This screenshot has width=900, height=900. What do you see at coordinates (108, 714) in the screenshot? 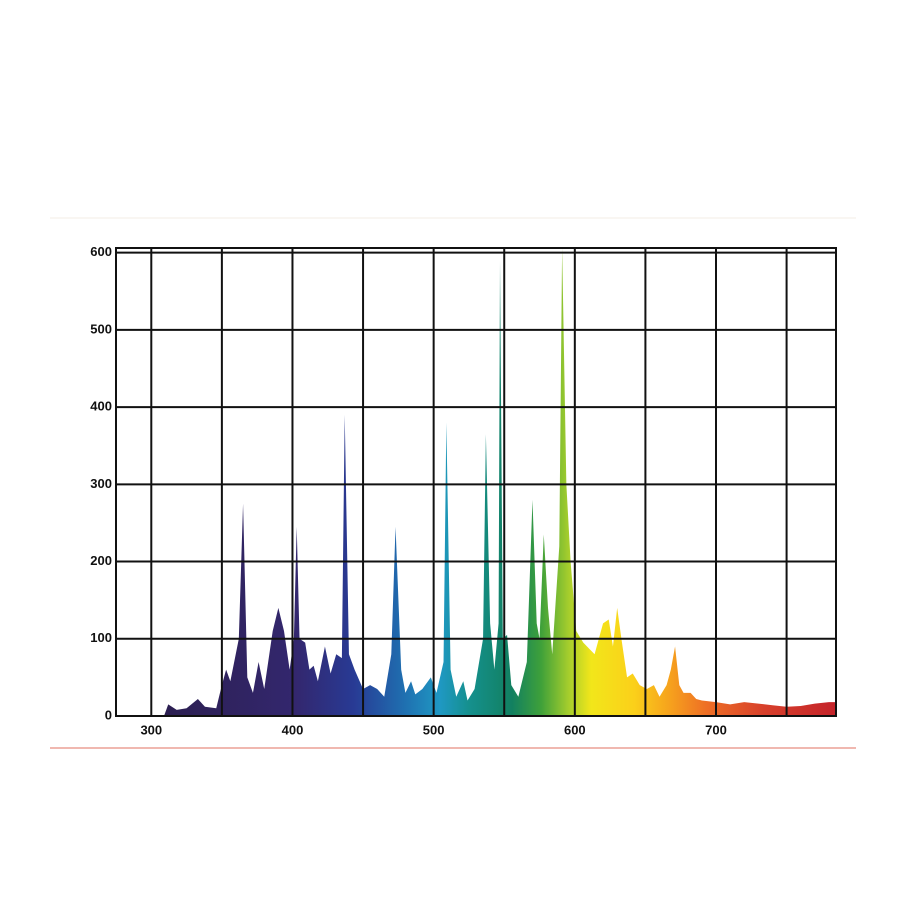
I see `y-tick-label: 0` at bounding box center [108, 714].